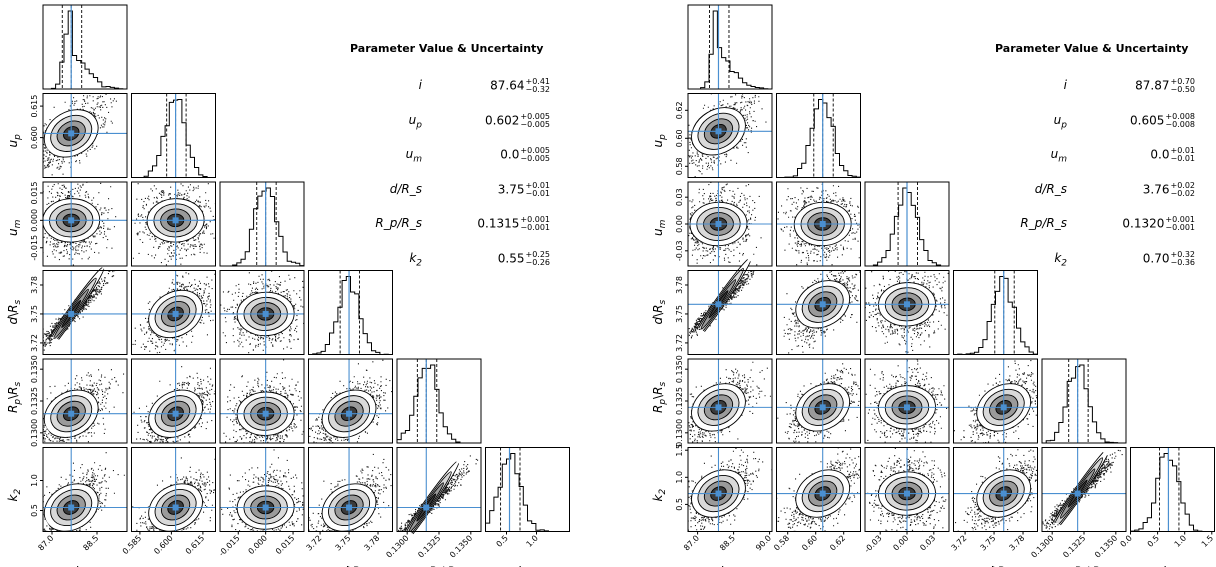 Image resolution: width=1216 pixels, height=567 pixels. I want to click on table-row: k2 0.55 +0.25 −0.26, so click(450, 260).